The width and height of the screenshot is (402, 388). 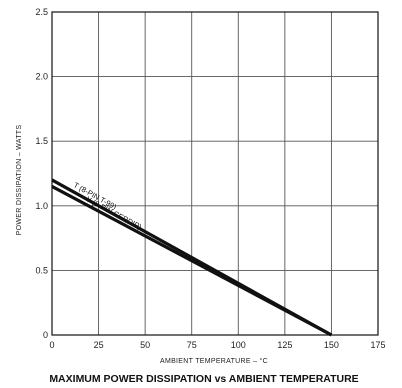 What do you see at coordinates (145, 345) in the screenshot?
I see `x-tick-label: 50` at bounding box center [145, 345].